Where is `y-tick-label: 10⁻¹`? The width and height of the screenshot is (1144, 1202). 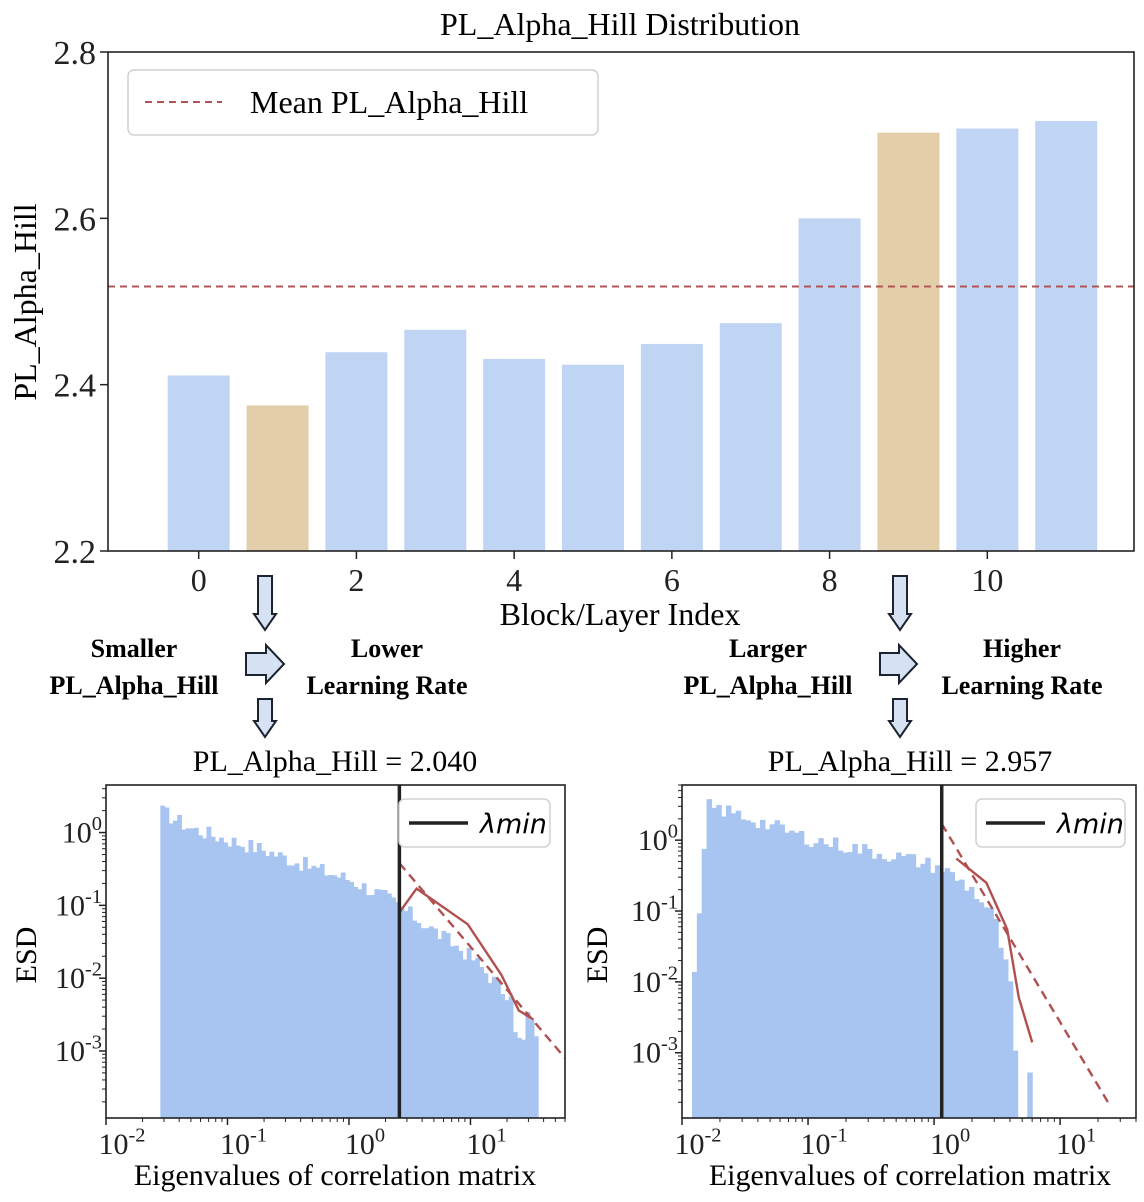
y-tick-label: 10⁻¹ is located at coordinates (654, 909).